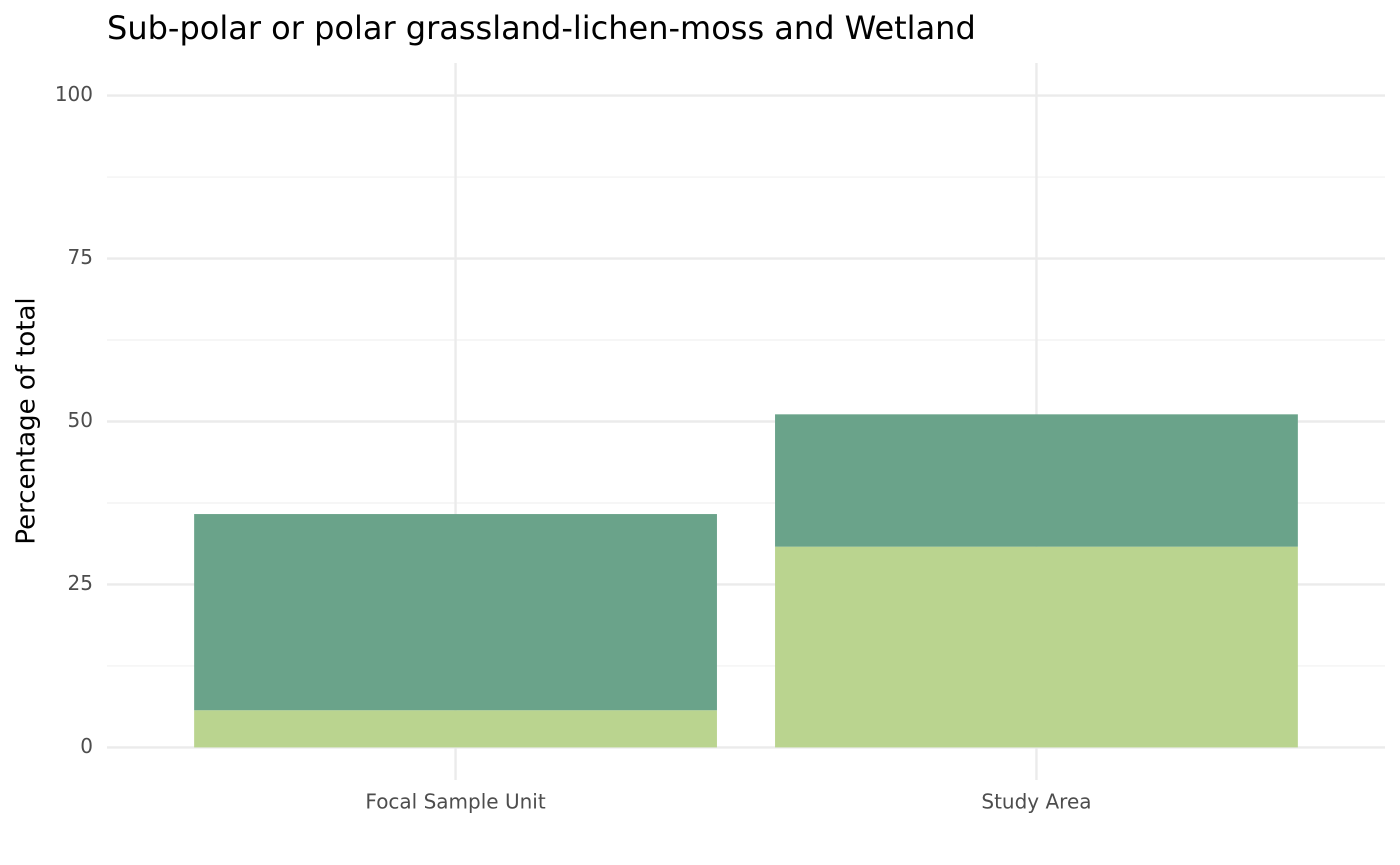 This screenshot has width=1400, height=865. Describe the element at coordinates (74, 94) in the screenshot. I see `y-tick-label: 100` at that location.